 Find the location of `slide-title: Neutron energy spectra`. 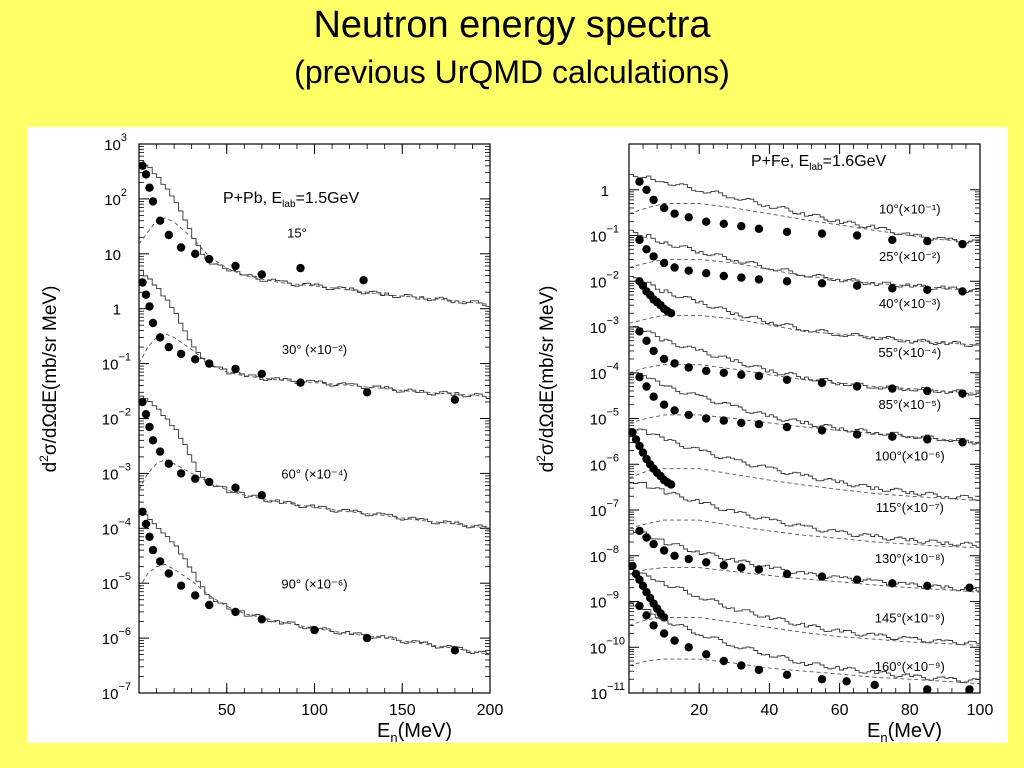

slide-title: Neutron energy spectra is located at coordinates (512, 25).